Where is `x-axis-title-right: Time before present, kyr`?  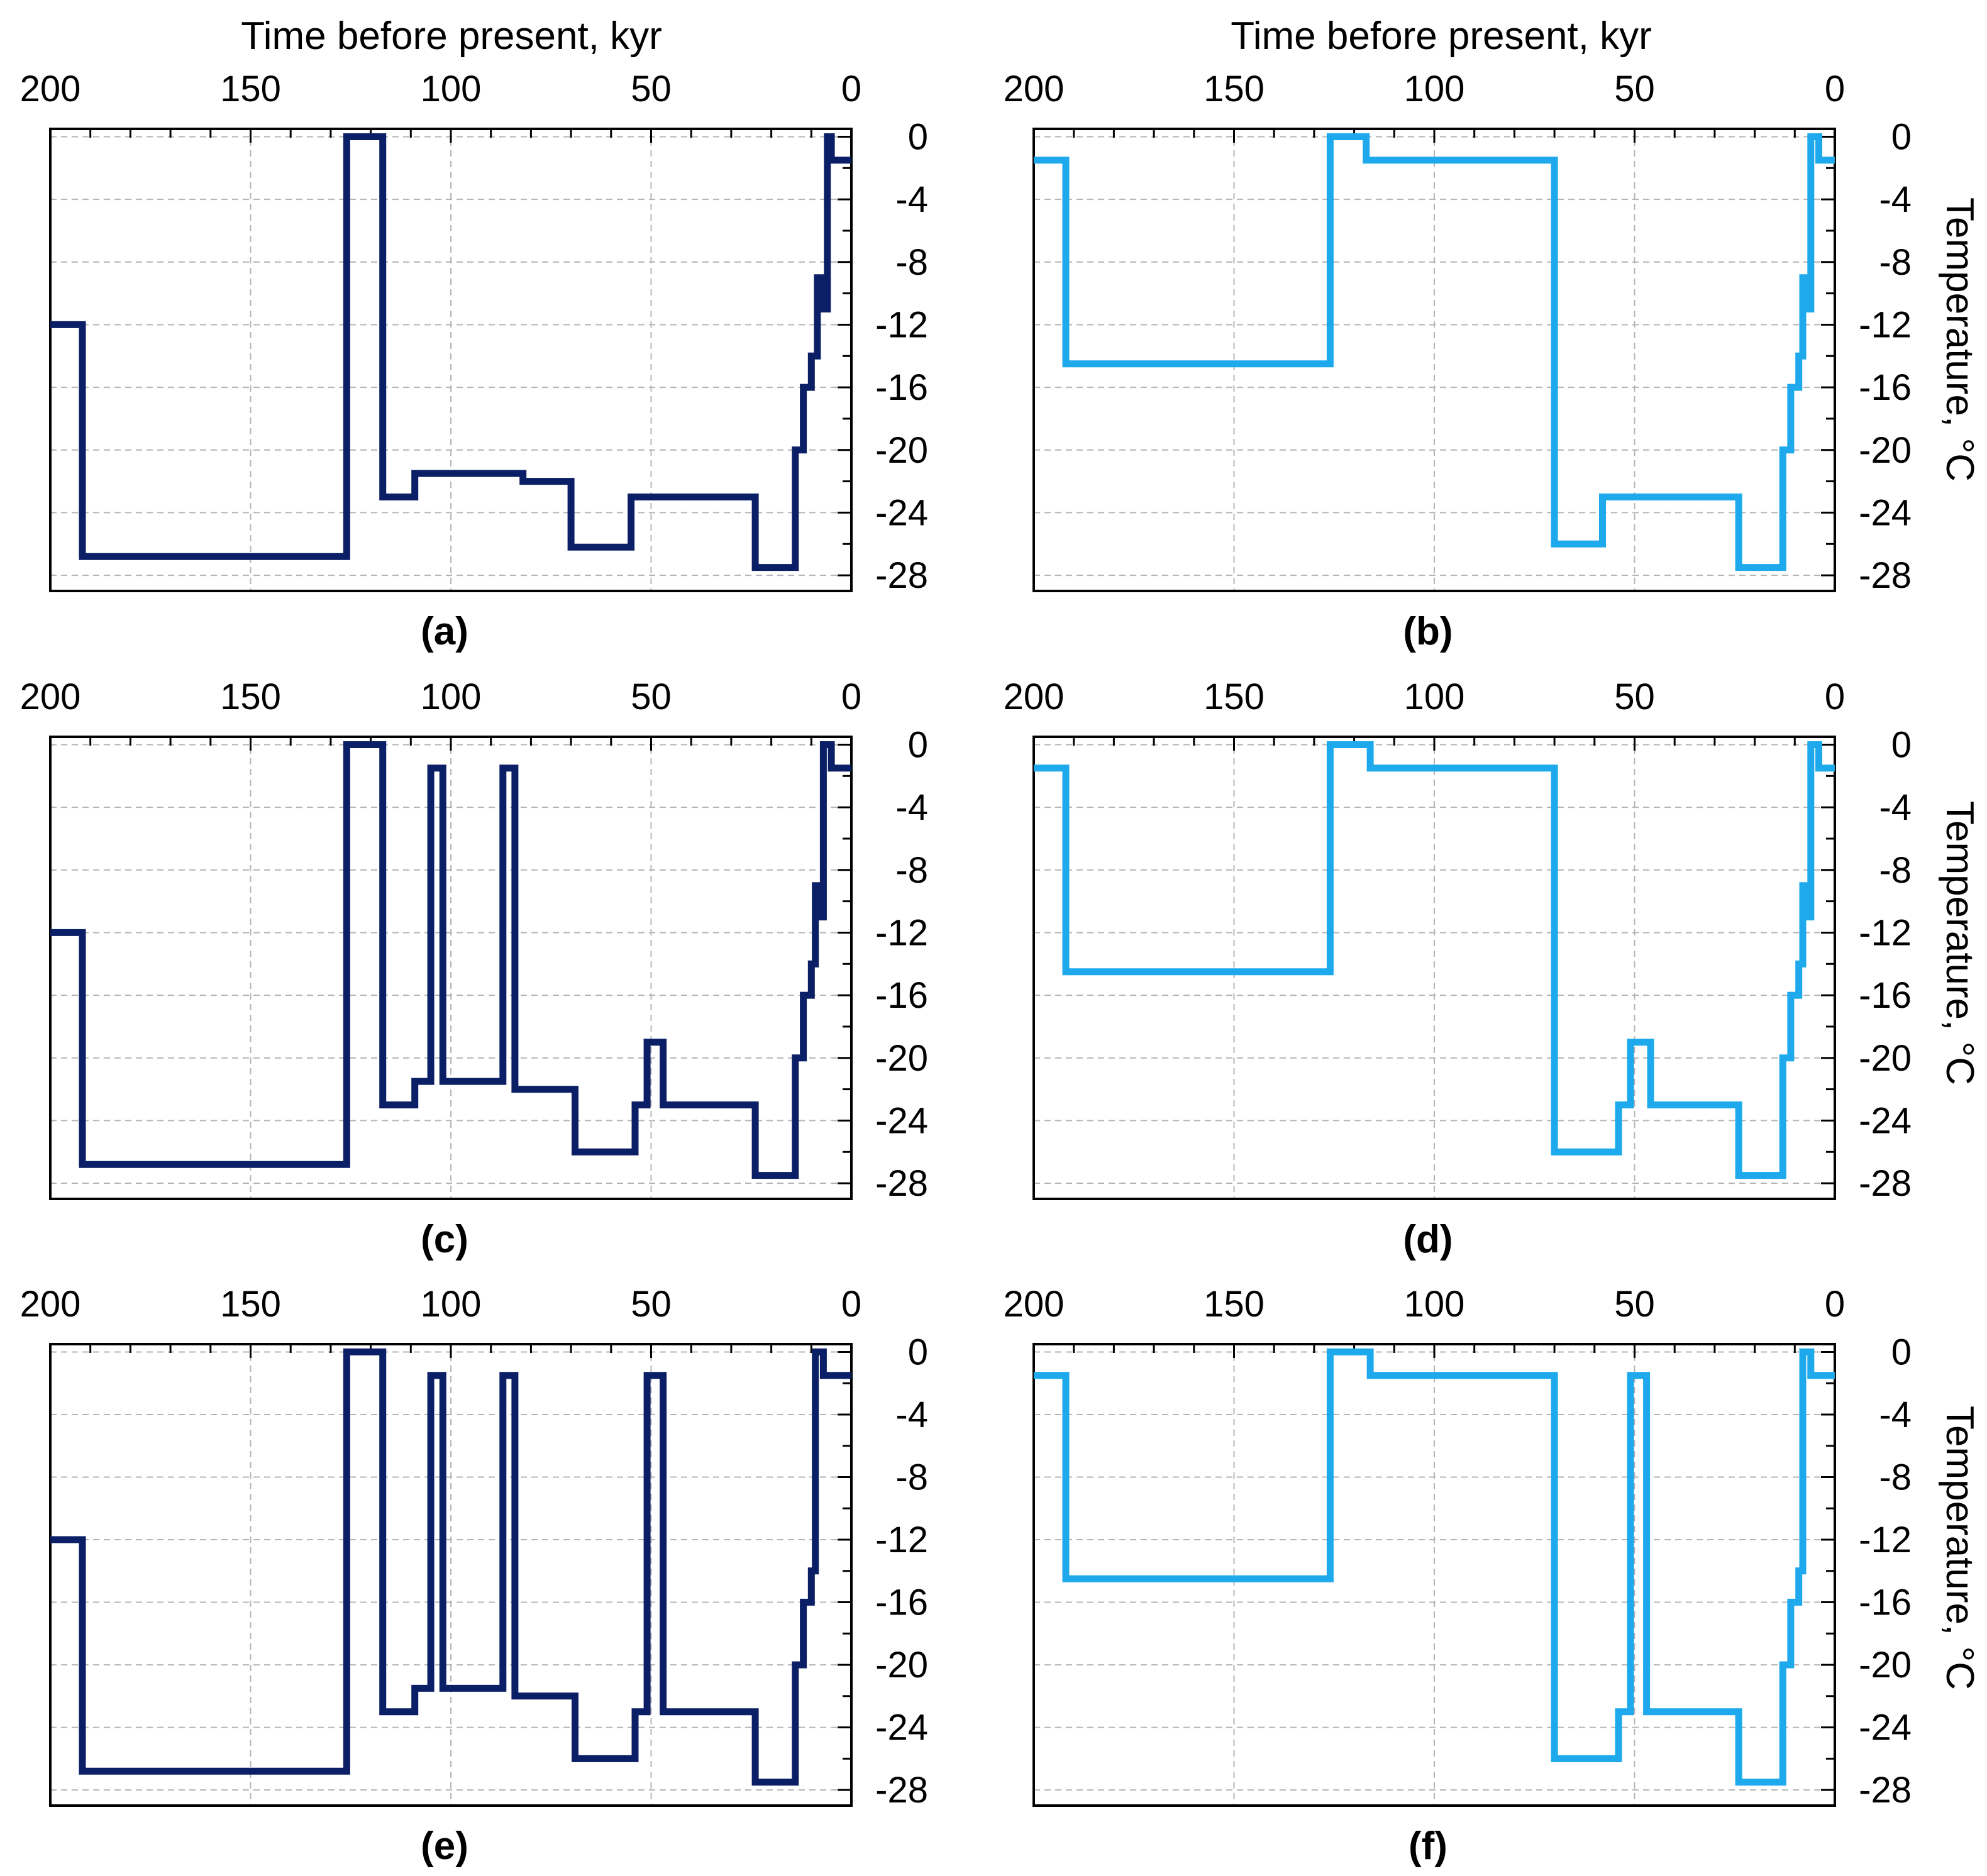
x-axis-title-right: Time before present, kyr is located at coordinates (1441, 36).